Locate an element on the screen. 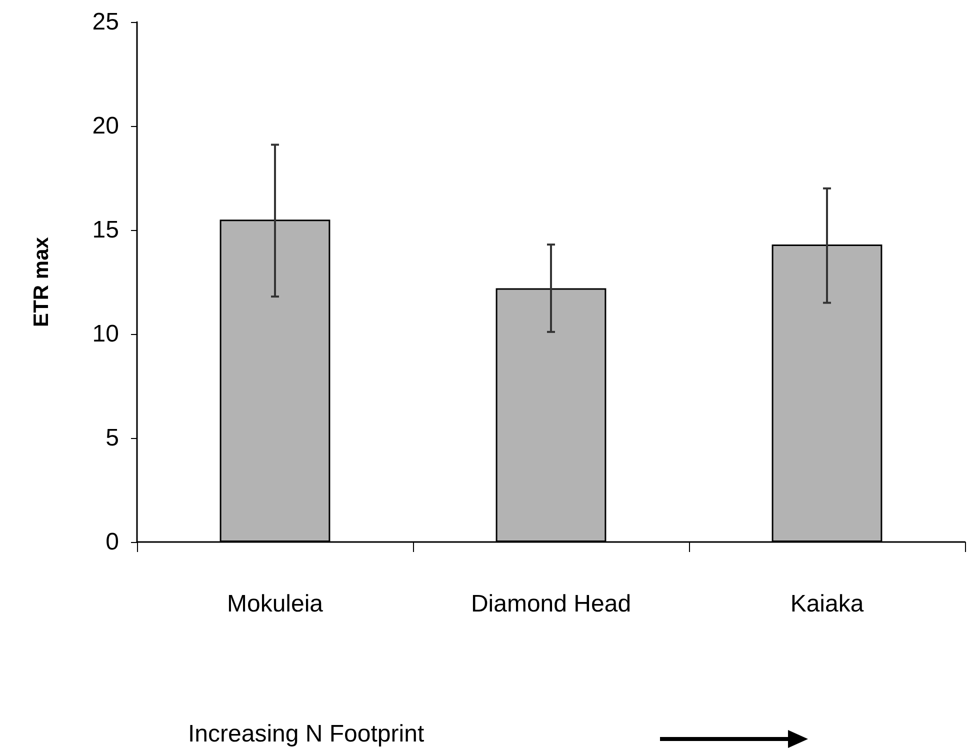 The image size is (967, 753). y-tick-label: 25 is located at coordinates (105, 22).